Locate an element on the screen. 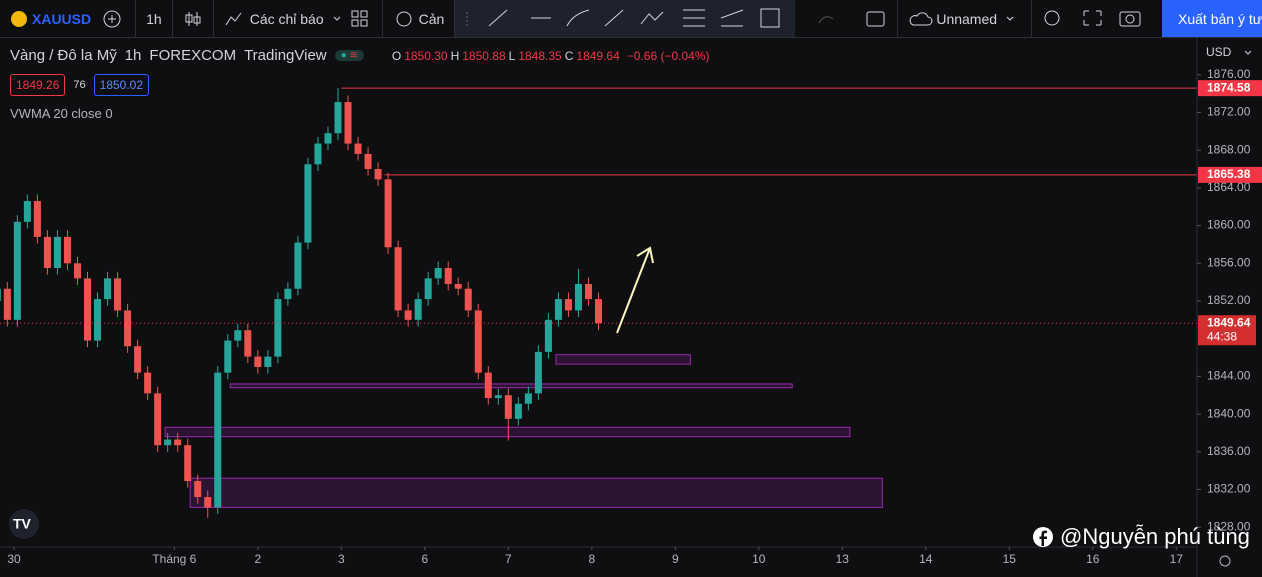 This screenshot has height=577, width=1262. redo is located at coordinates (825, 18).